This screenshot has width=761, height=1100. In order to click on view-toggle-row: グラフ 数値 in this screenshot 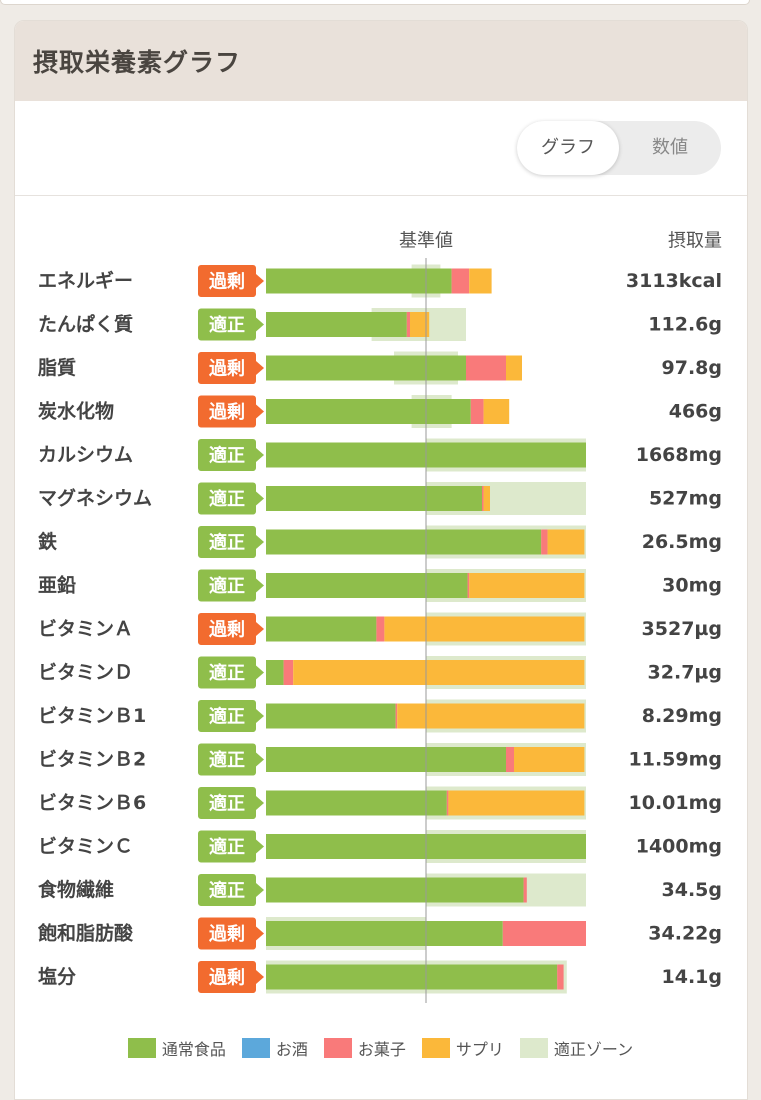, I will do `click(381, 148)`.